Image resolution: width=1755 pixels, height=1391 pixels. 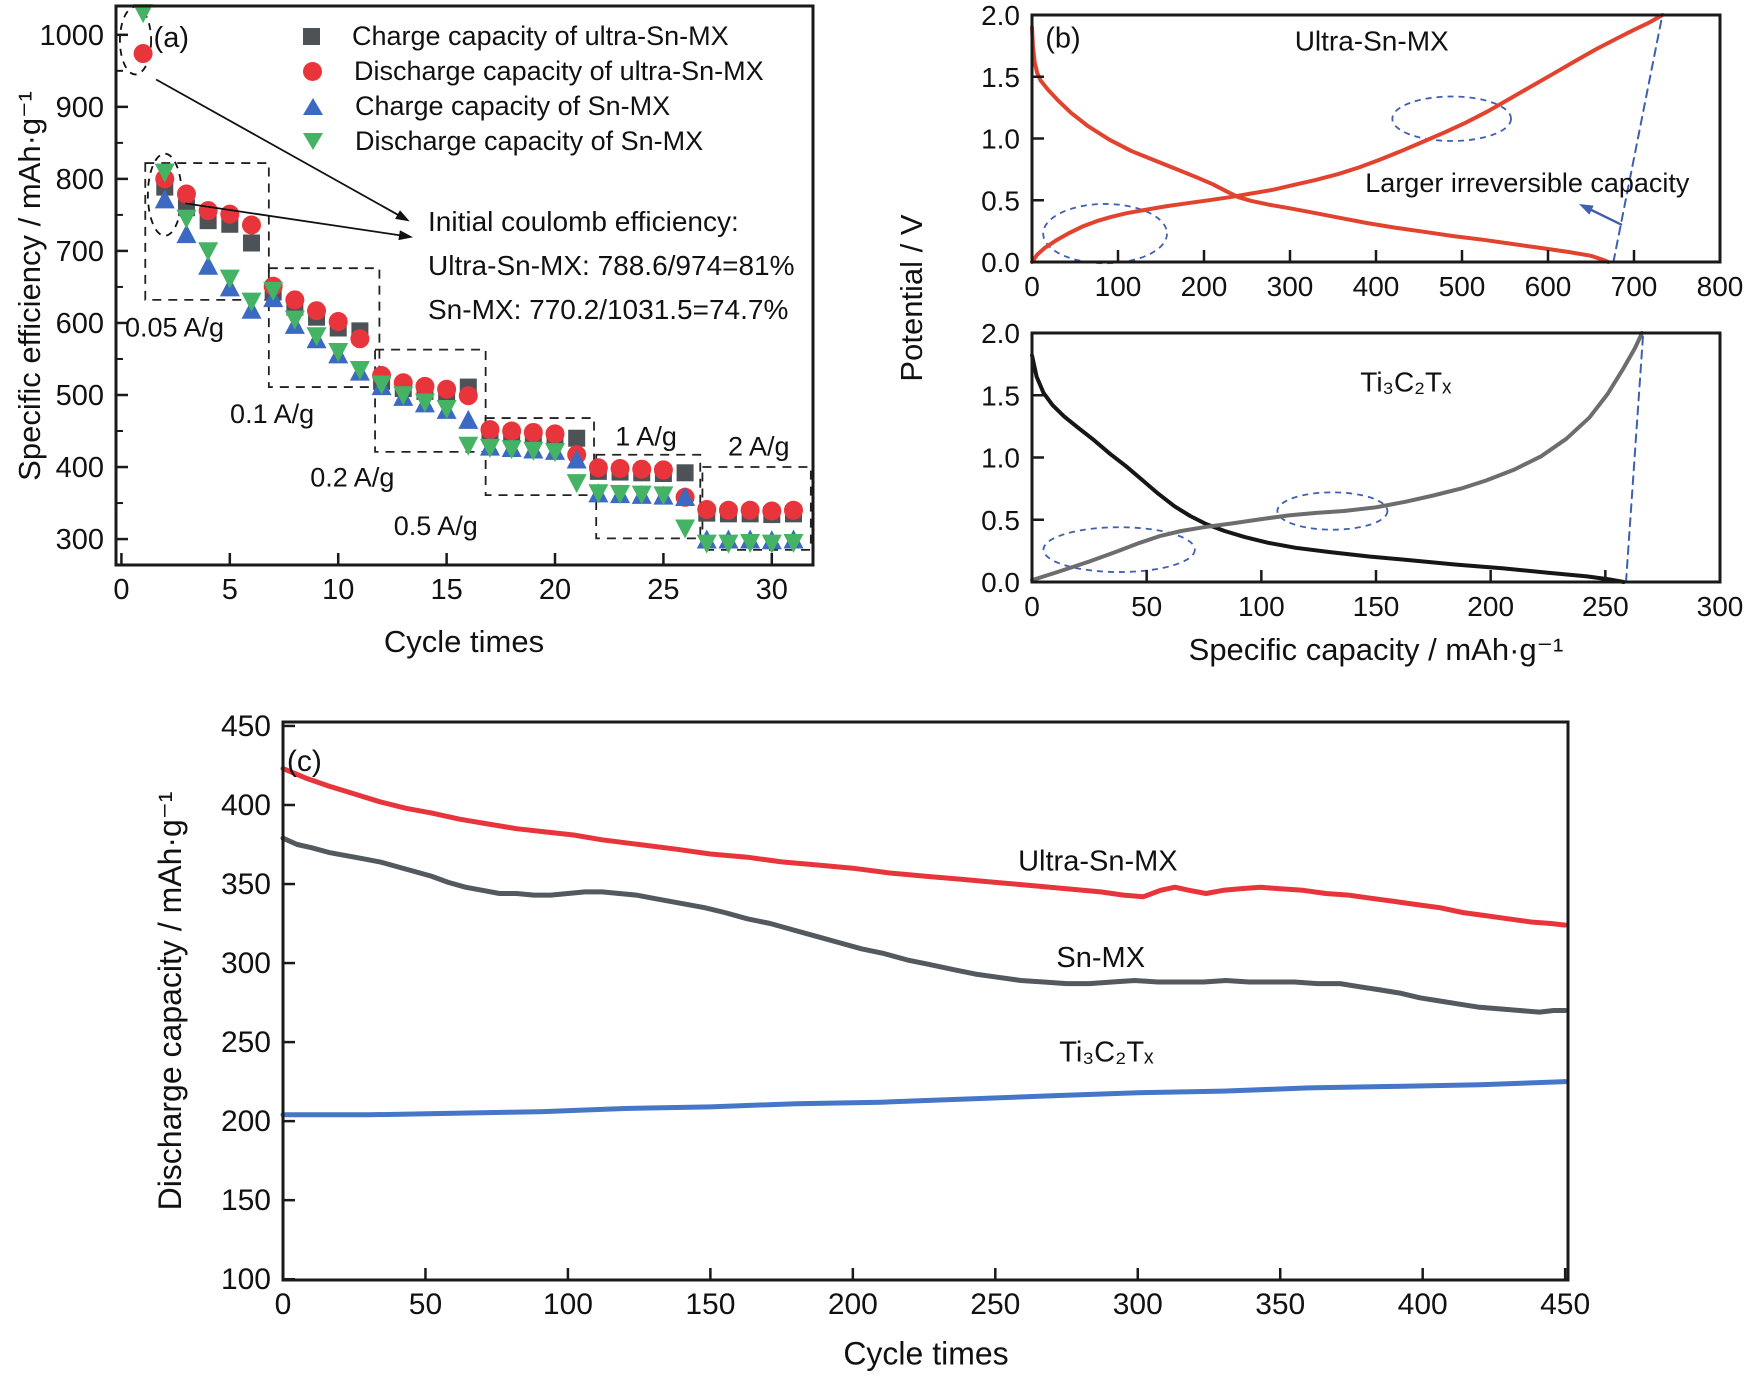 What do you see at coordinates (663, 590) in the screenshot?
I see `x-tick-label: 25` at bounding box center [663, 590].